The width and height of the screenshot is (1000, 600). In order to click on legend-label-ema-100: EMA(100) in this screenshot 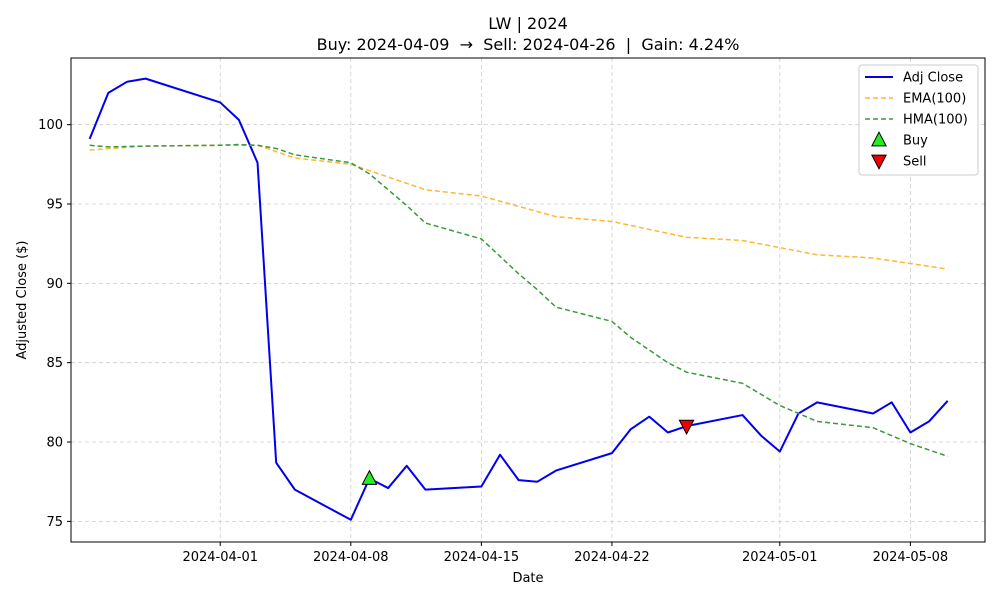, I will do `click(934, 99)`.